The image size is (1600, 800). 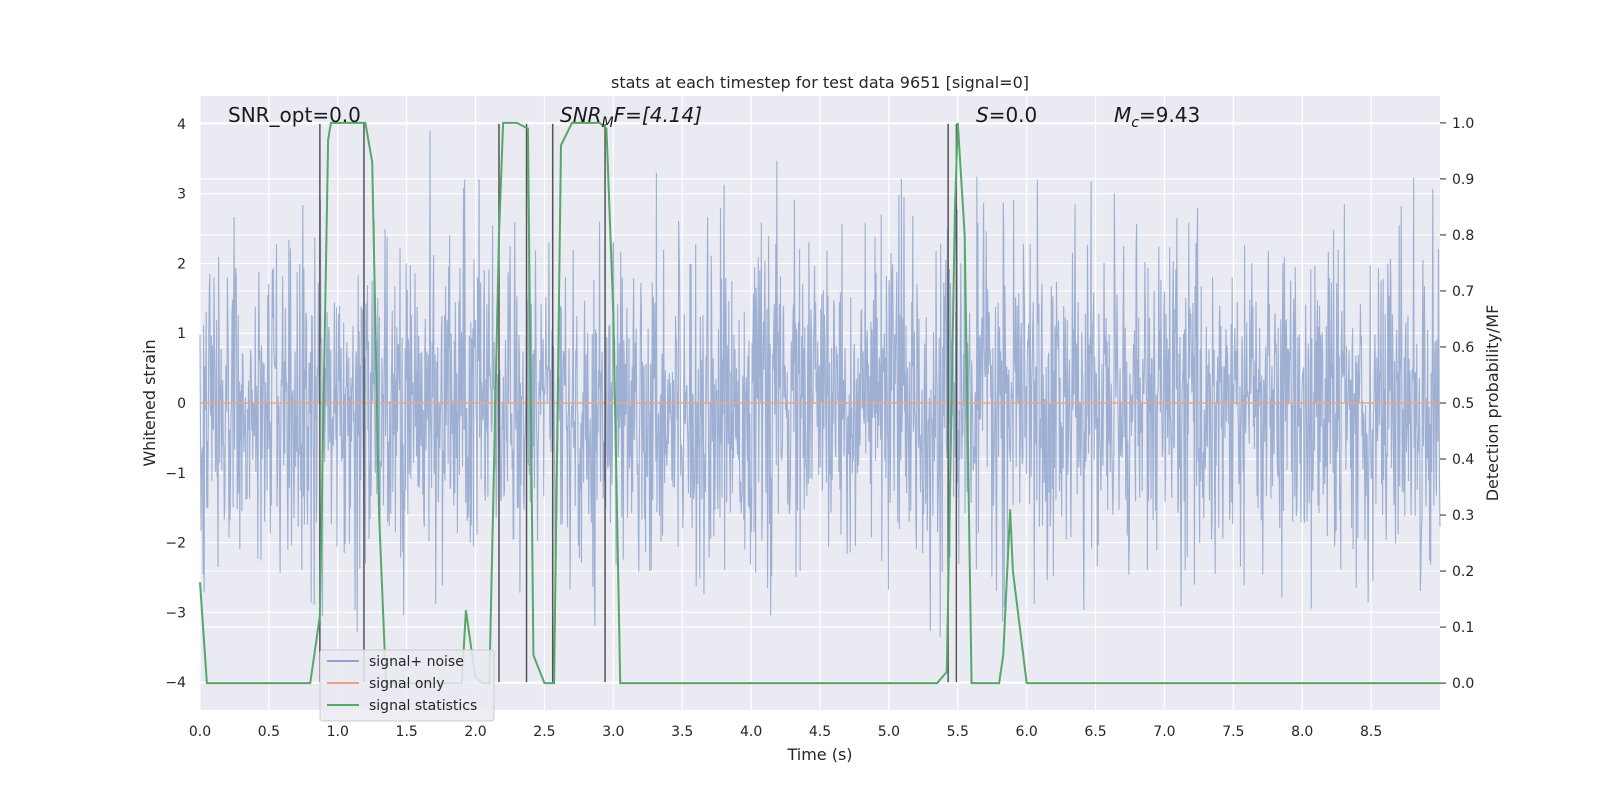 What do you see at coordinates (682, 732) in the screenshot?
I see `x-tick-label: 3.5` at bounding box center [682, 732].